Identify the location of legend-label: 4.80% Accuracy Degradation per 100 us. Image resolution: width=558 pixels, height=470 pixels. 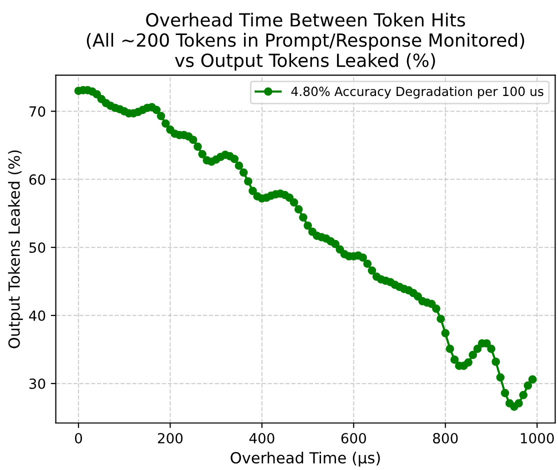
(417, 92).